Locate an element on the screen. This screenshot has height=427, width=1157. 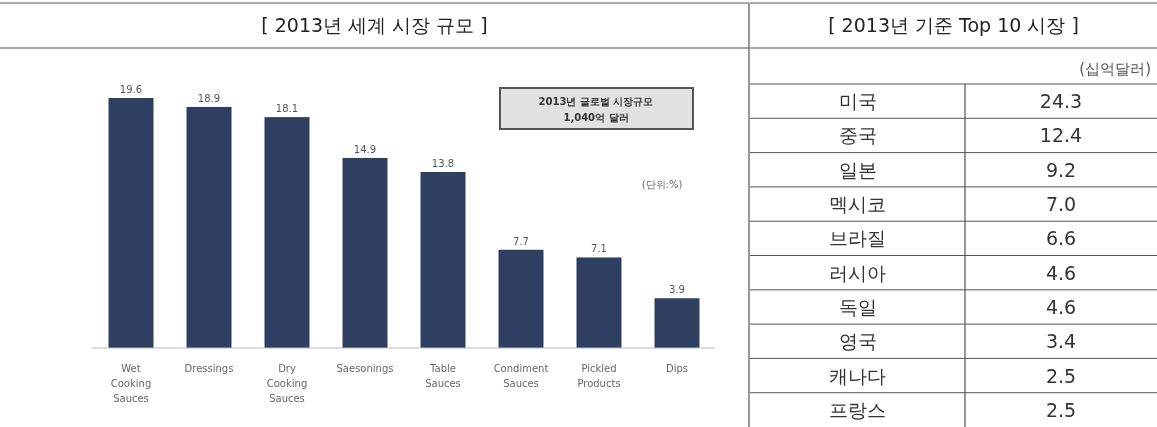
category-label: 일본 is located at coordinates (857, 169).